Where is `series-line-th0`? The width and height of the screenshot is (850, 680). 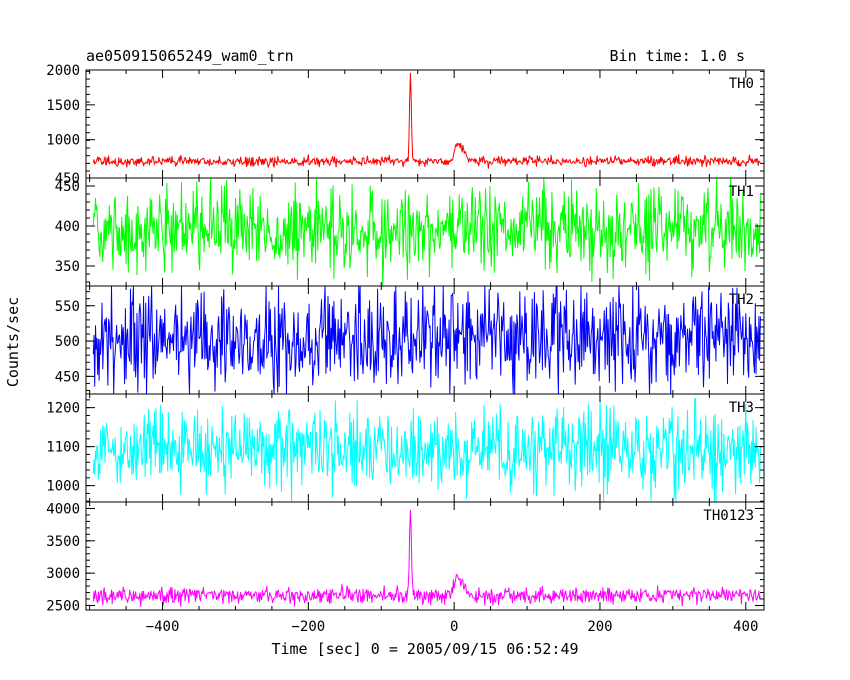
series-line-th0 is located at coordinates (426, 120).